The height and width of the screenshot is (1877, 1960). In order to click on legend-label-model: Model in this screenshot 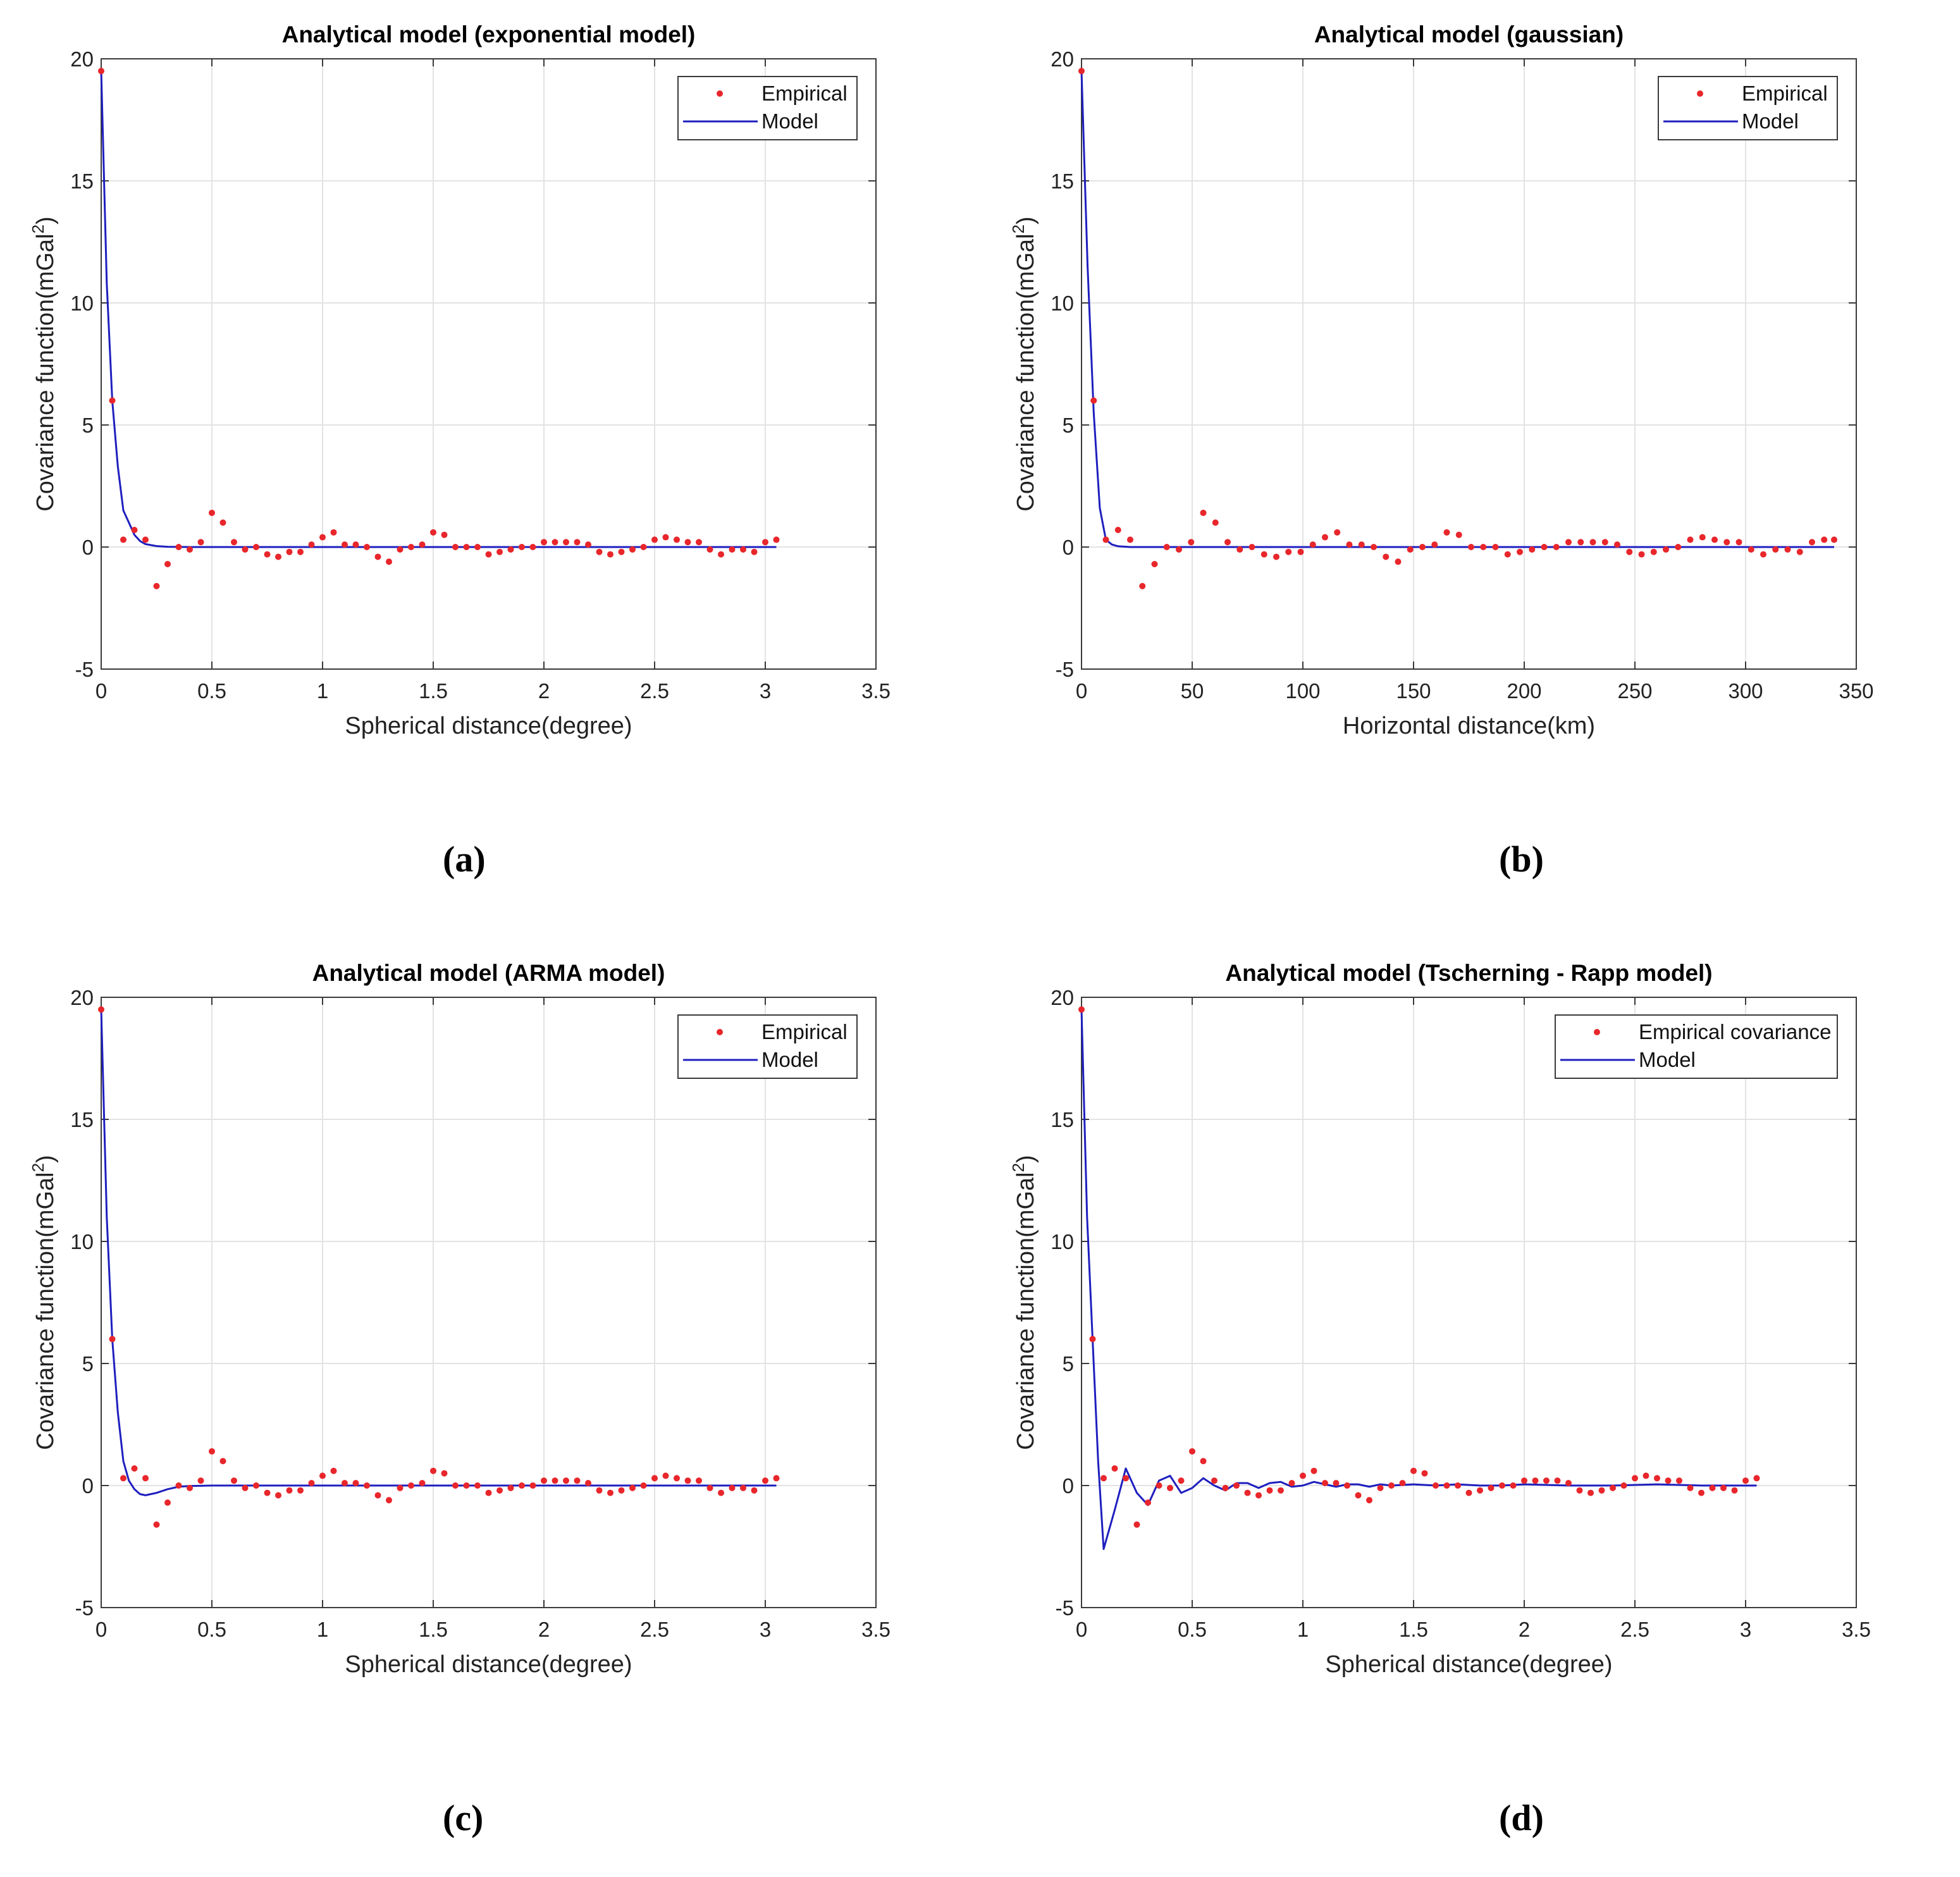, I will do `click(789, 1059)`.